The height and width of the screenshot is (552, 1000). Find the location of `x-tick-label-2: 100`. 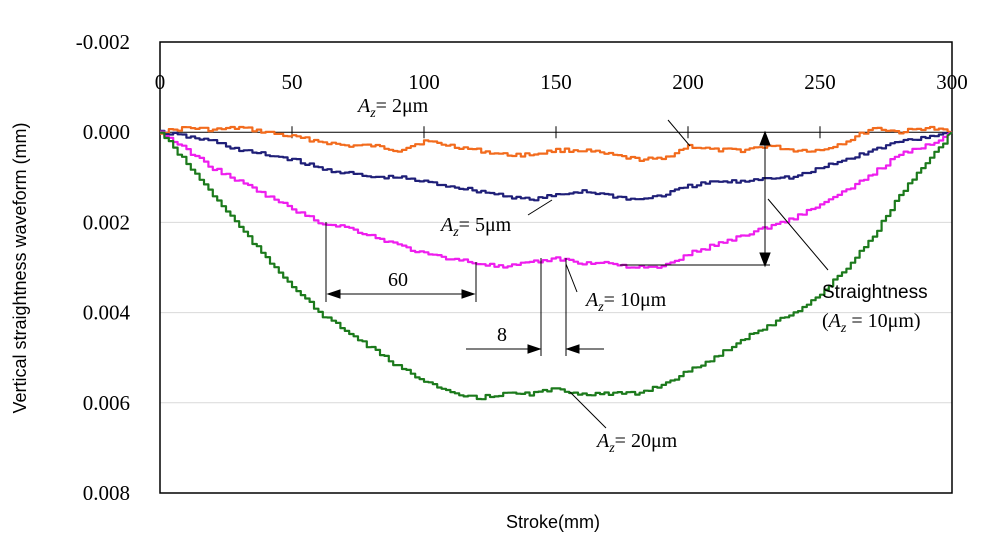

x-tick-label-2: 100 is located at coordinates (424, 82).